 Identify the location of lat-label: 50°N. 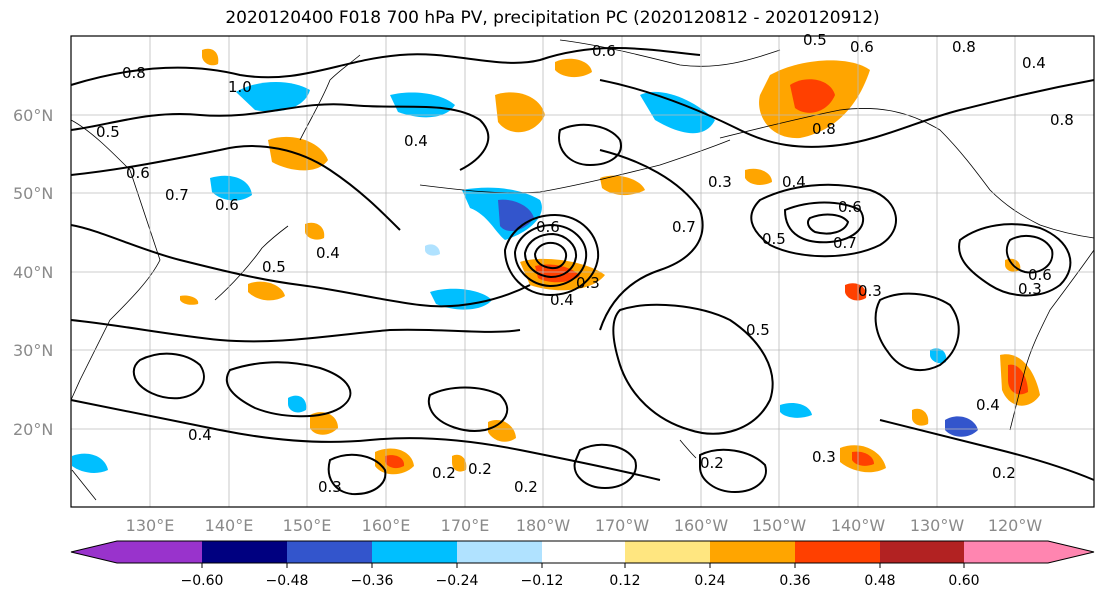
(33, 193).